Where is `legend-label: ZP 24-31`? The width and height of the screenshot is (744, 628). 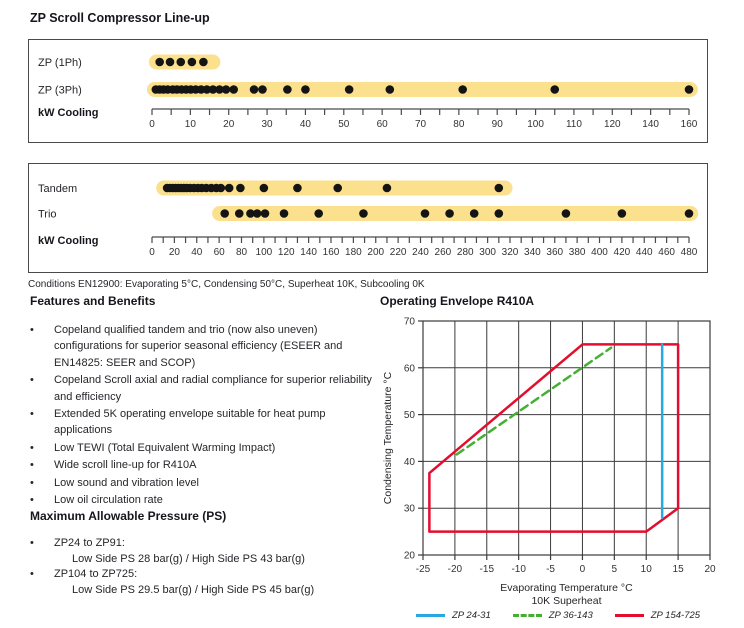
legend-label: ZP 24-31 is located at coordinates (471, 615).